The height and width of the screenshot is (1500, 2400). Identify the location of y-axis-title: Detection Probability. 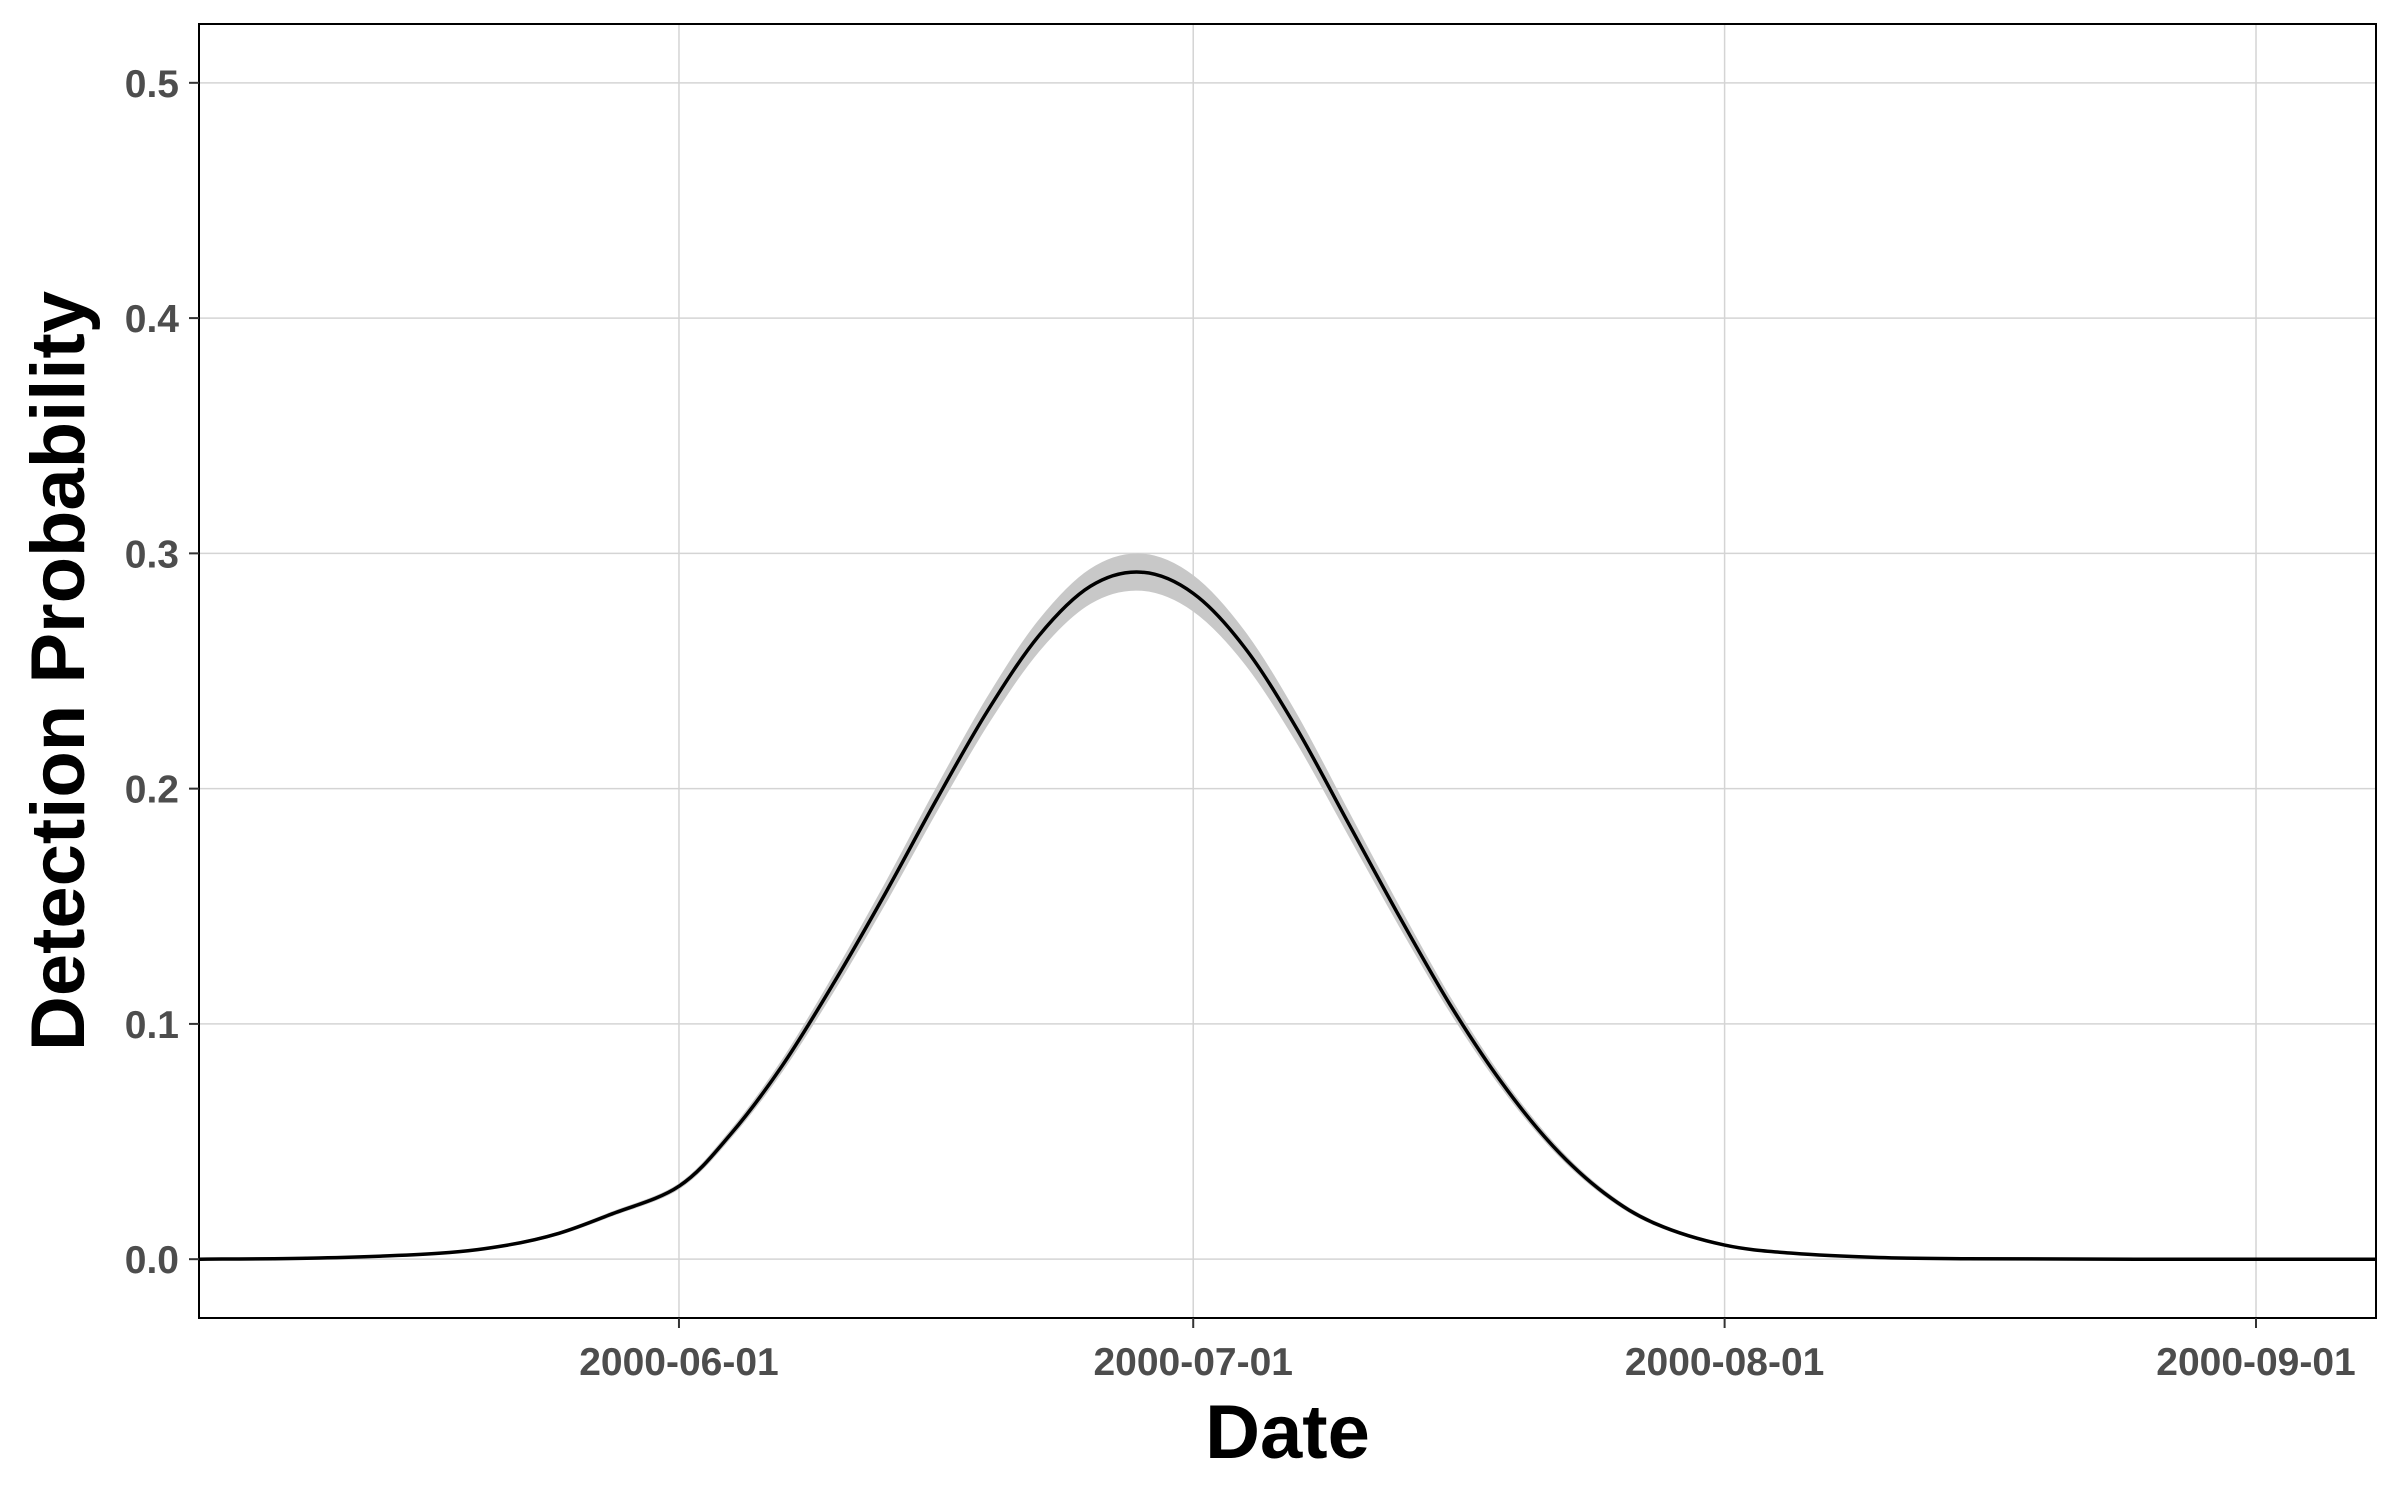
(58, 671).